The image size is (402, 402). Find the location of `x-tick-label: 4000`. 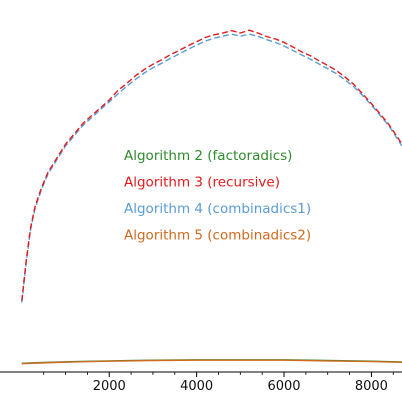

x-tick-label: 4000 is located at coordinates (196, 386).